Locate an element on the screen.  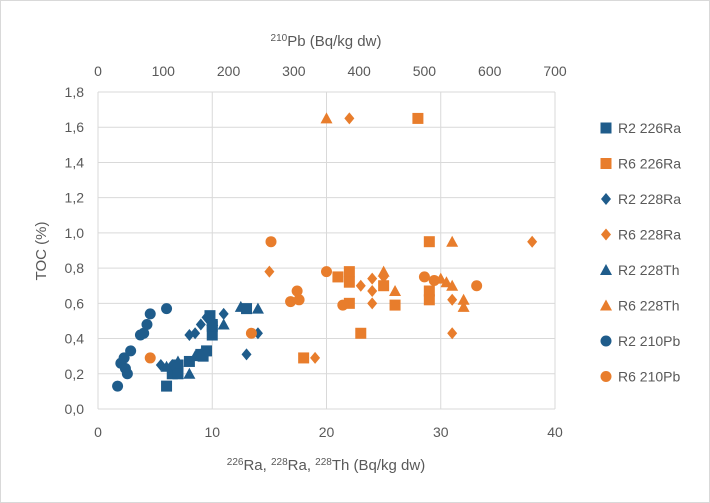
x-axis-bottom-ticks: 0 10 20 30 40 is located at coordinates (328, 432).